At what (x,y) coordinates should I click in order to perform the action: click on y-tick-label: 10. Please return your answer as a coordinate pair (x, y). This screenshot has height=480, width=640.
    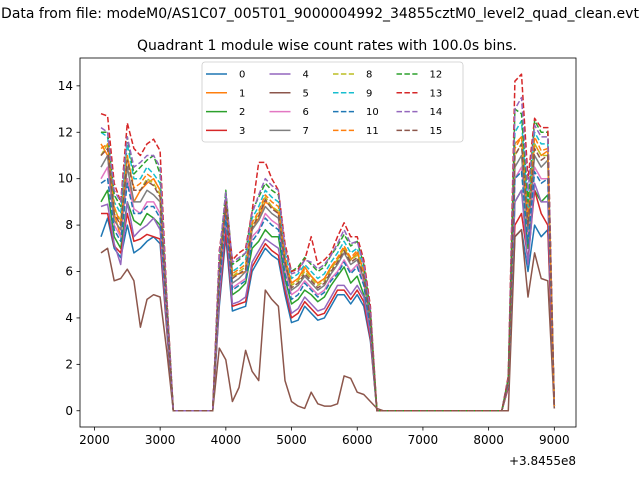
    Looking at the image, I should click on (65, 179).